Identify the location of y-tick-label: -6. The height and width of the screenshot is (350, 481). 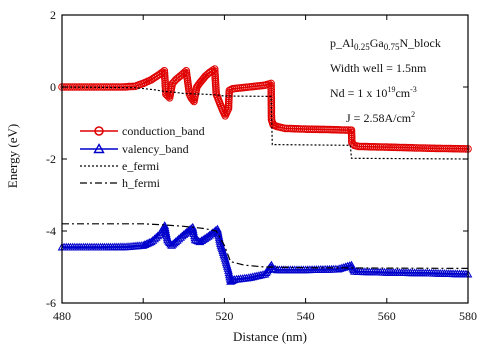
(51, 303).